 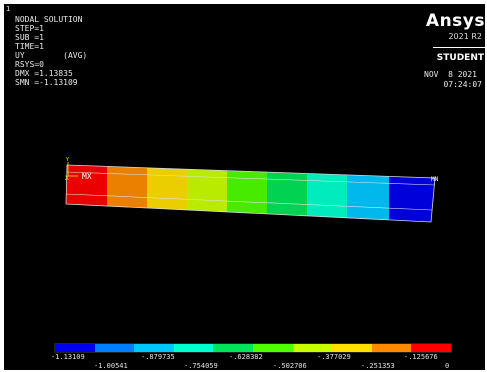 What do you see at coordinates (67, 178) in the screenshot?
I see `svg-text: X` at bounding box center [67, 178].